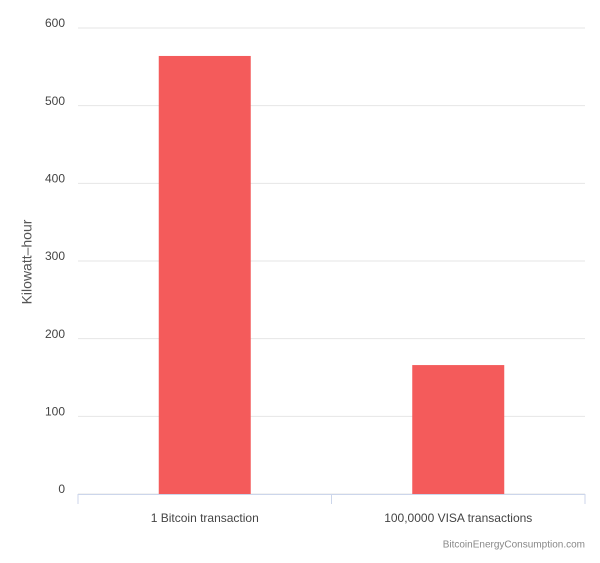  I want to click on y-tick-label: 600, so click(55, 23).